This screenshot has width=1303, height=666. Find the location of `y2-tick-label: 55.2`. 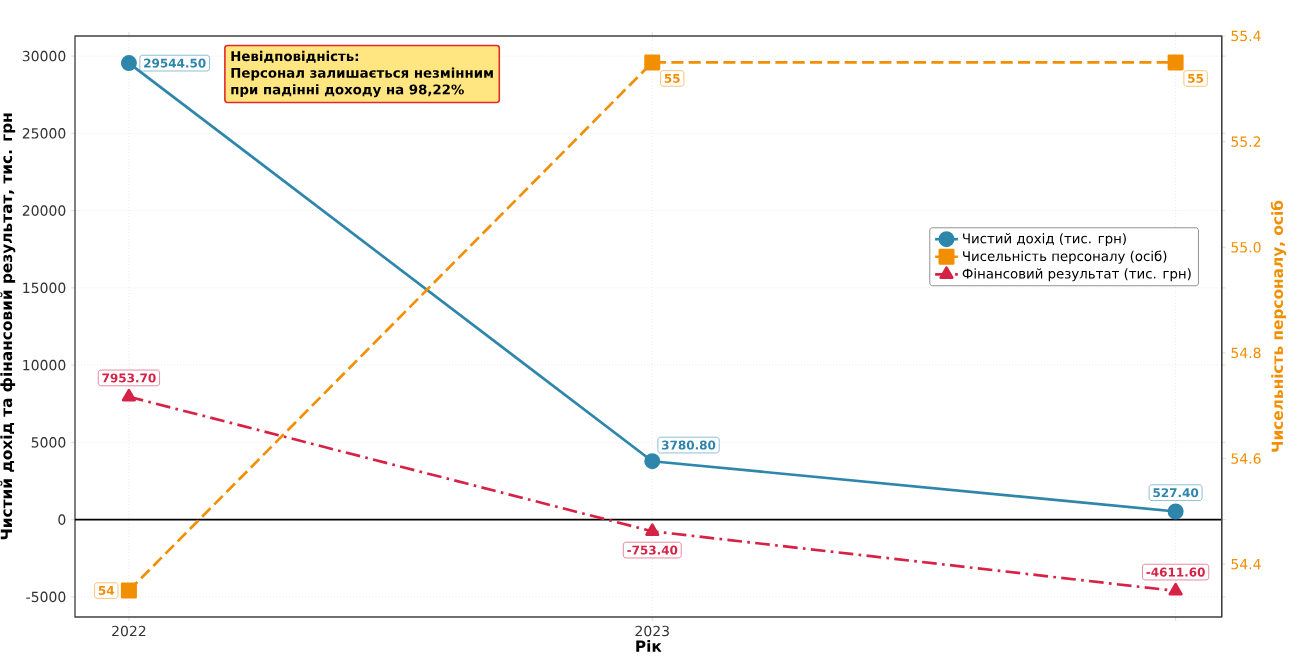

y2-tick-label: 55.2 is located at coordinates (1246, 141).